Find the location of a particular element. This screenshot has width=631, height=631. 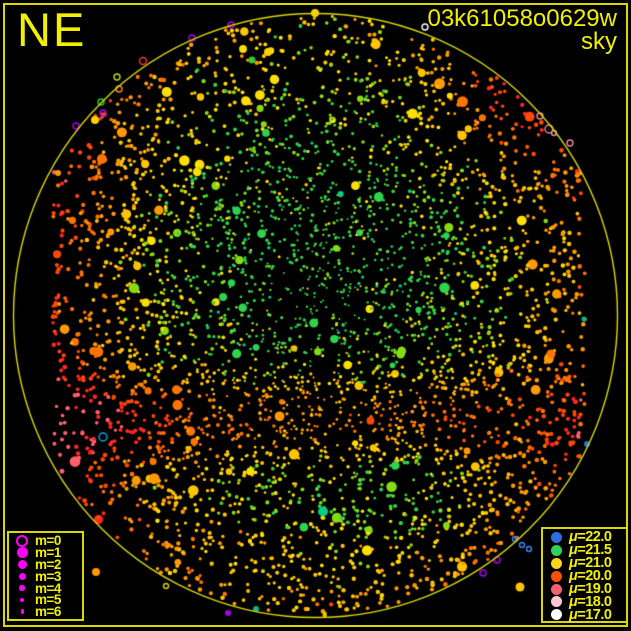

magnitude-legend-label: m=6 is located at coordinates (48, 612).